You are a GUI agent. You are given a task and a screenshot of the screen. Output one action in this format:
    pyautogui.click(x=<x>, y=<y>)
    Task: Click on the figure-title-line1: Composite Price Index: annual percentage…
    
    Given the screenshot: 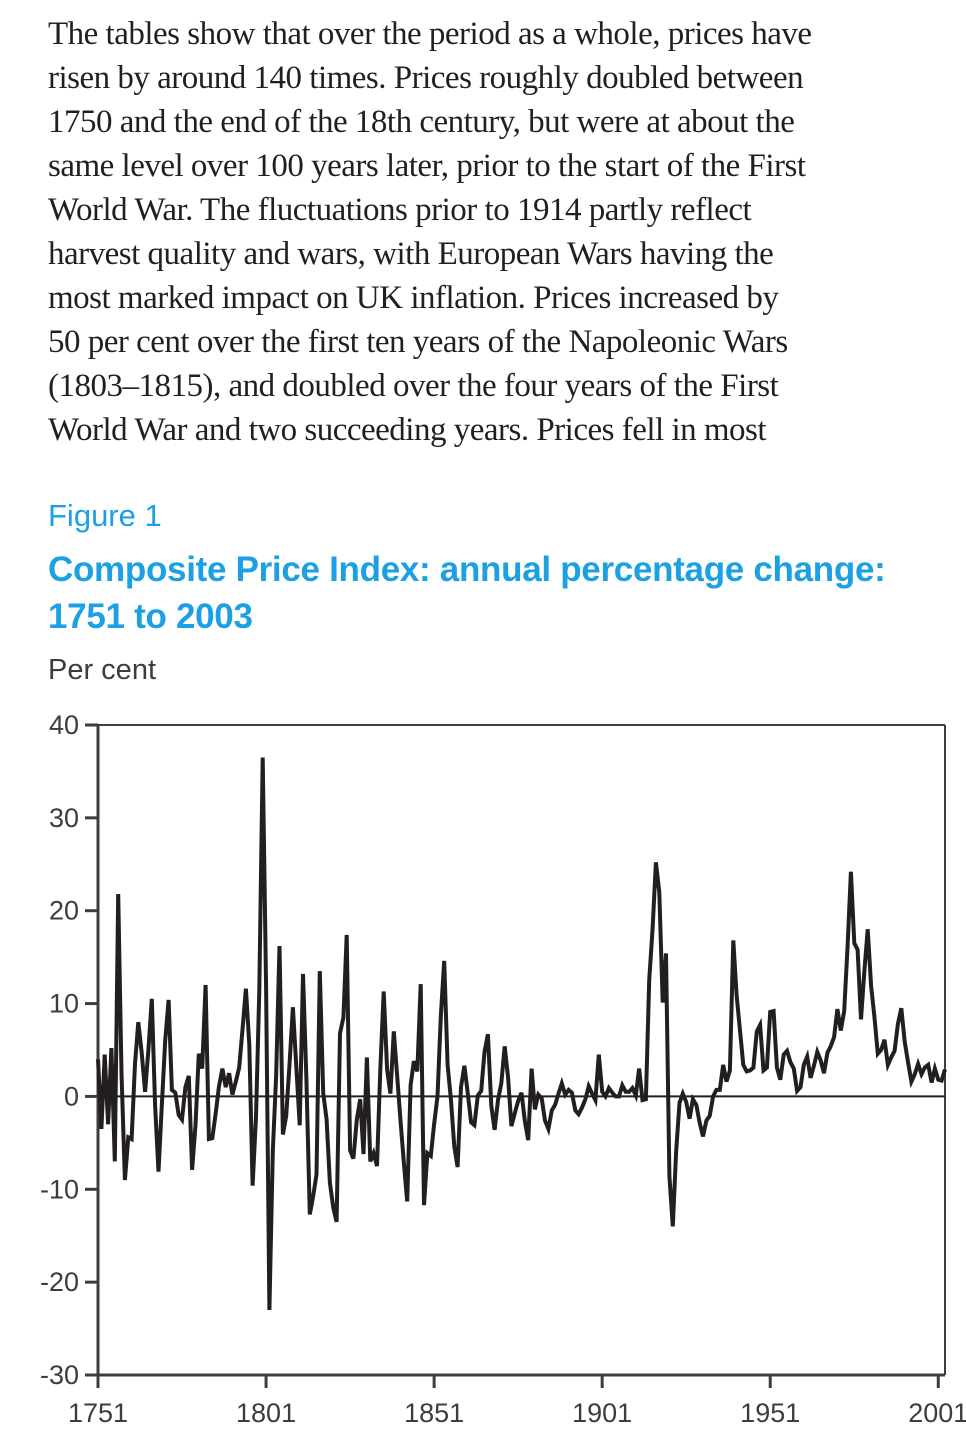 What is the action you would take?
    pyautogui.click(x=467, y=569)
    